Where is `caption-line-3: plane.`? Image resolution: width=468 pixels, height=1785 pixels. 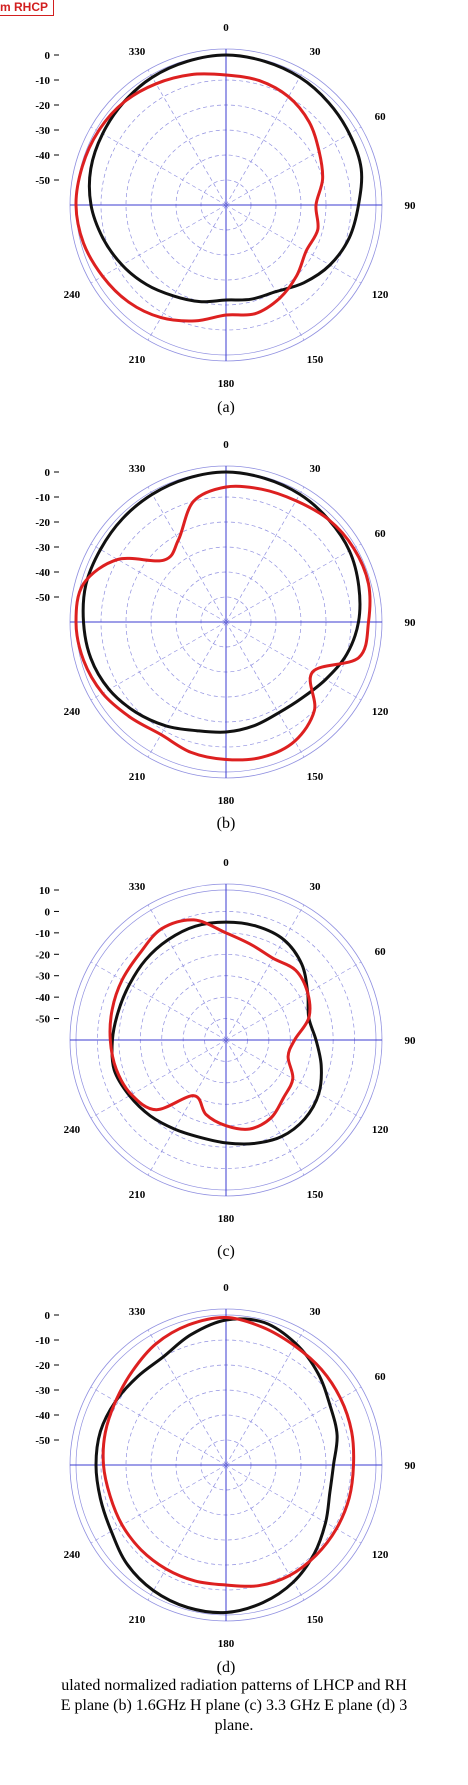
caption-line-3: plane. is located at coordinates (234, 1725).